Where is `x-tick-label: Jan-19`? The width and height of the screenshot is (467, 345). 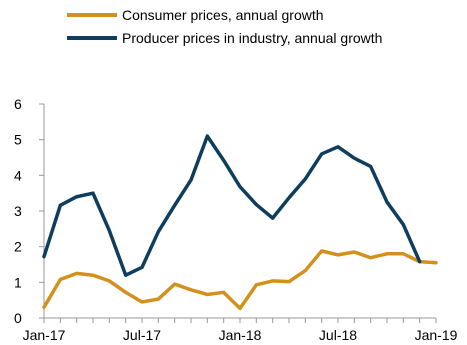
x-tick-label: Jan-19 is located at coordinates (436, 335).